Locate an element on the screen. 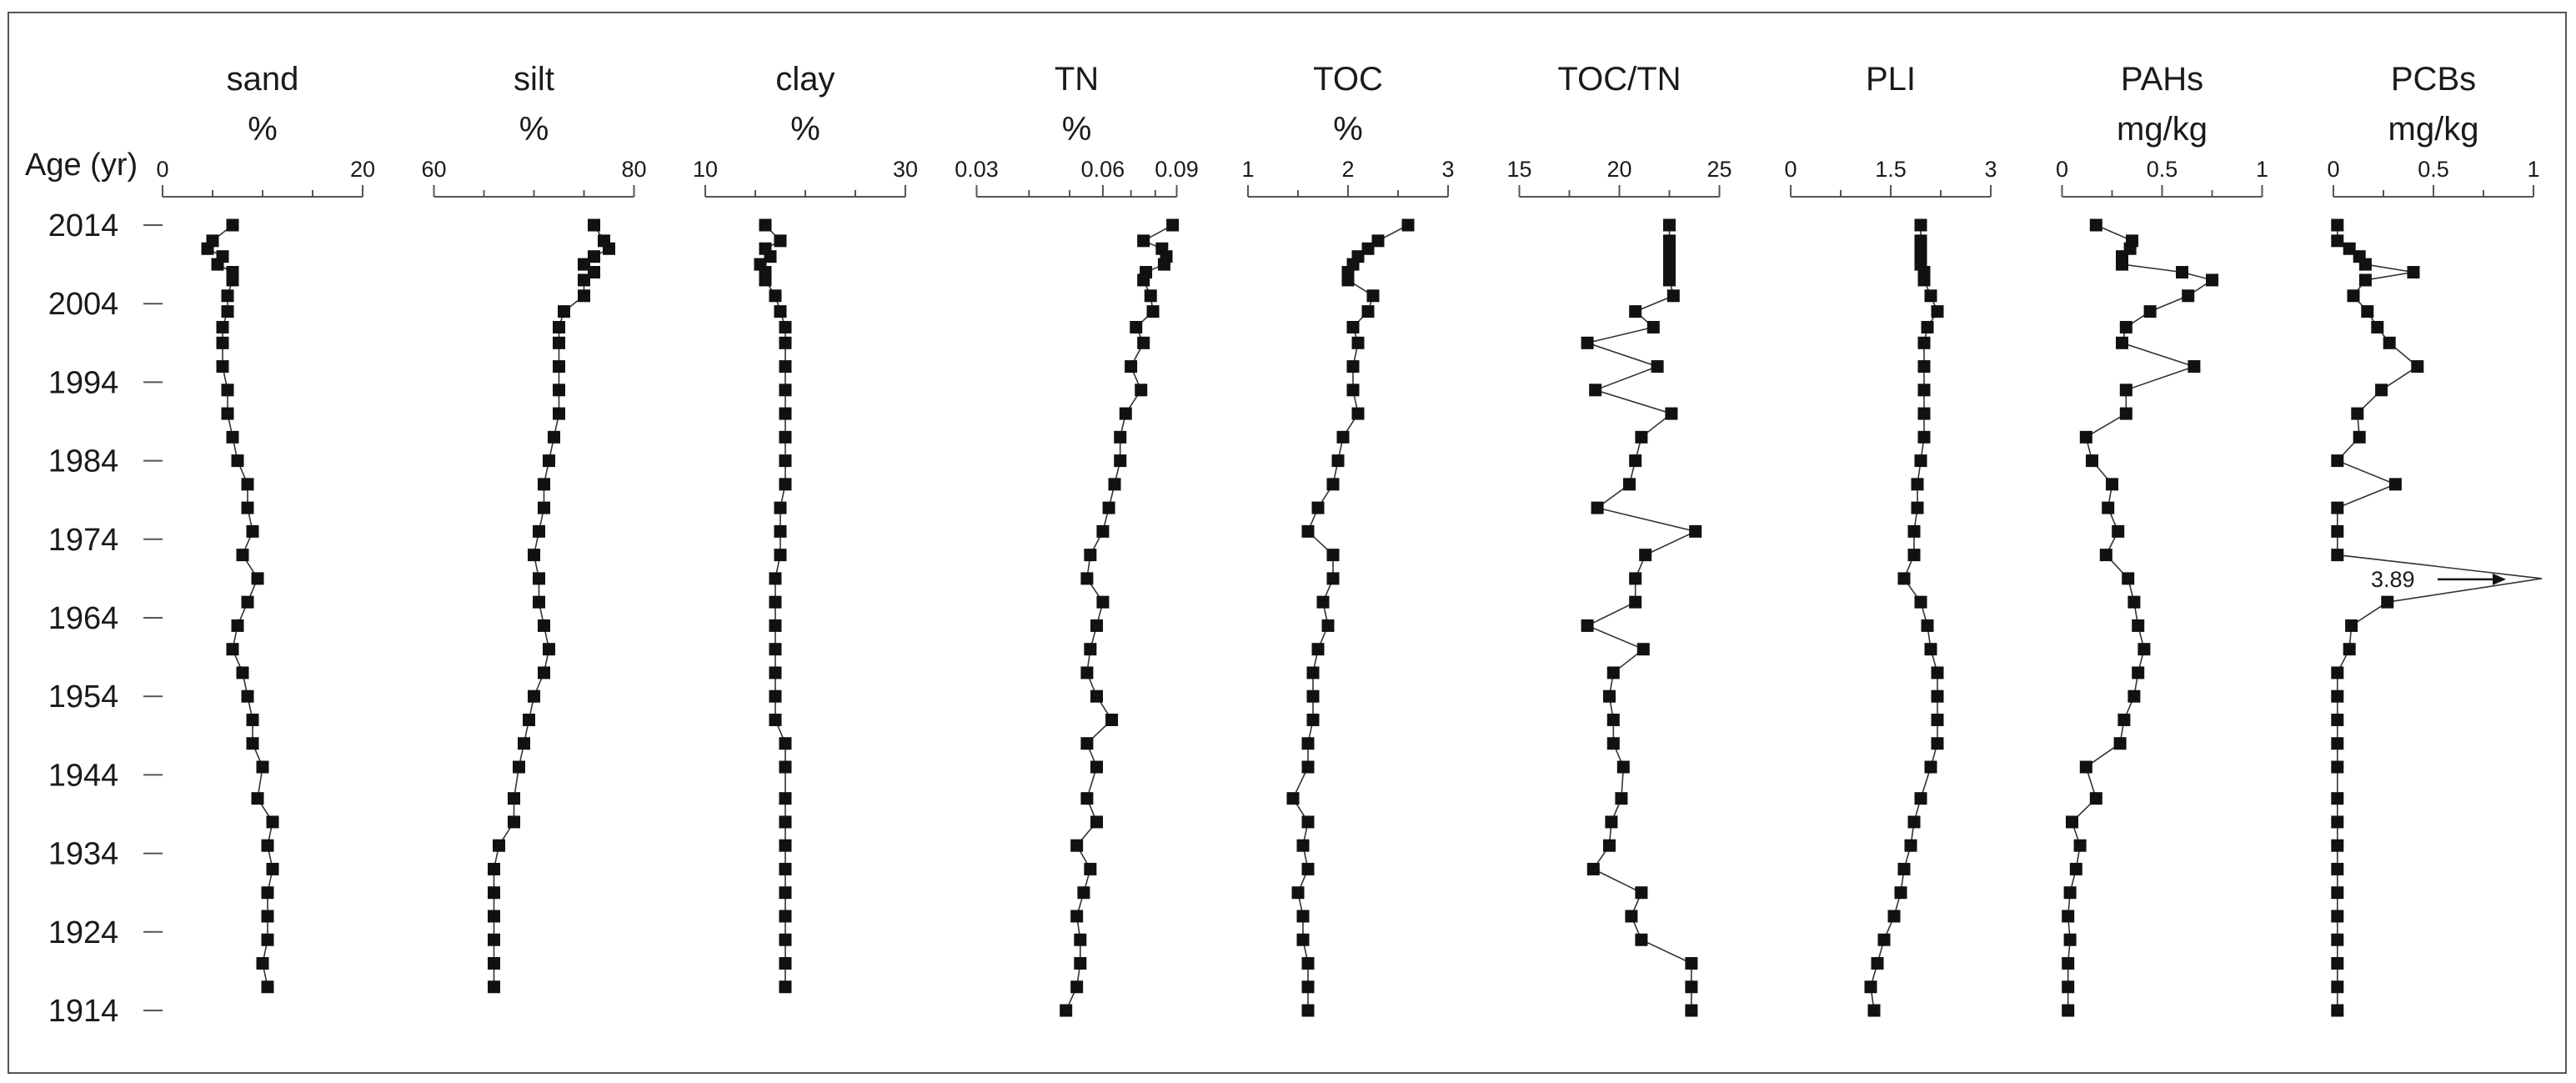  age-tick-label: 2004 is located at coordinates (83, 304).